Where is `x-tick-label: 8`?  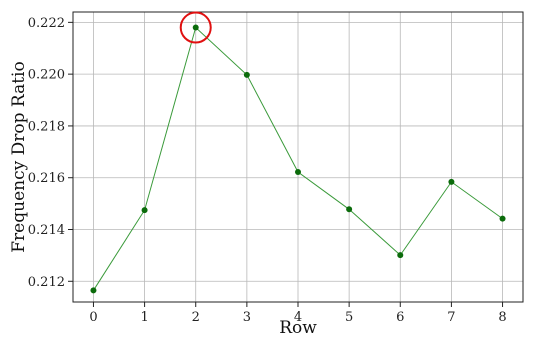 x-tick-label: 8 is located at coordinates (502, 317).